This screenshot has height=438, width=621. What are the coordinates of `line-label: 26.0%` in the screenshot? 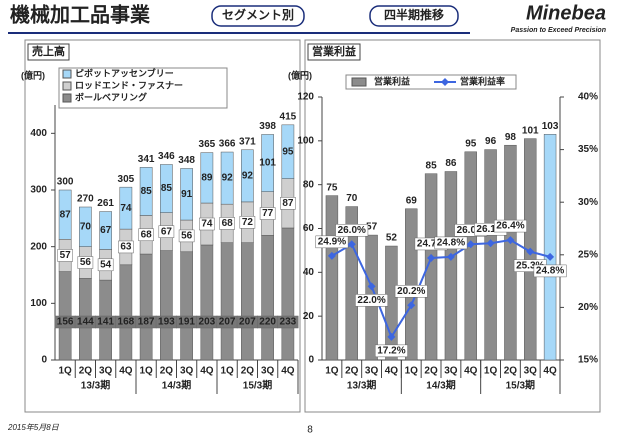 It's located at (352, 230).